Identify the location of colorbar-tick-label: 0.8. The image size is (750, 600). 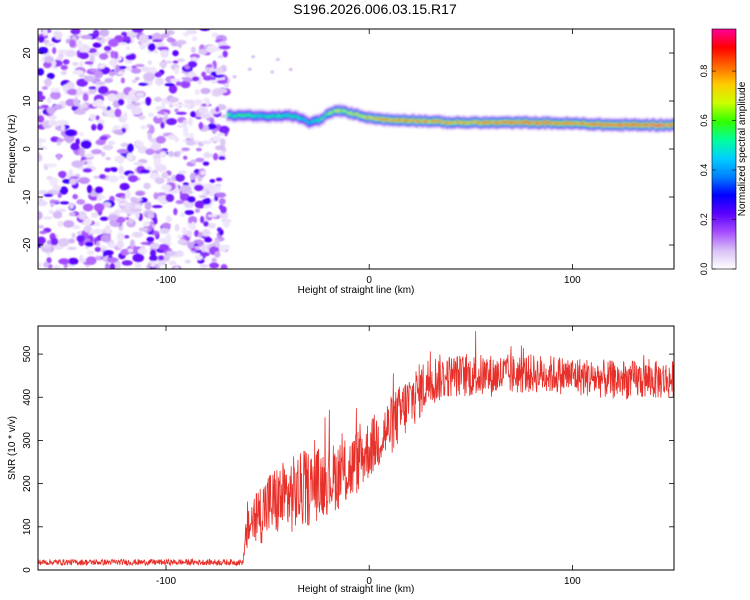
(704, 71).